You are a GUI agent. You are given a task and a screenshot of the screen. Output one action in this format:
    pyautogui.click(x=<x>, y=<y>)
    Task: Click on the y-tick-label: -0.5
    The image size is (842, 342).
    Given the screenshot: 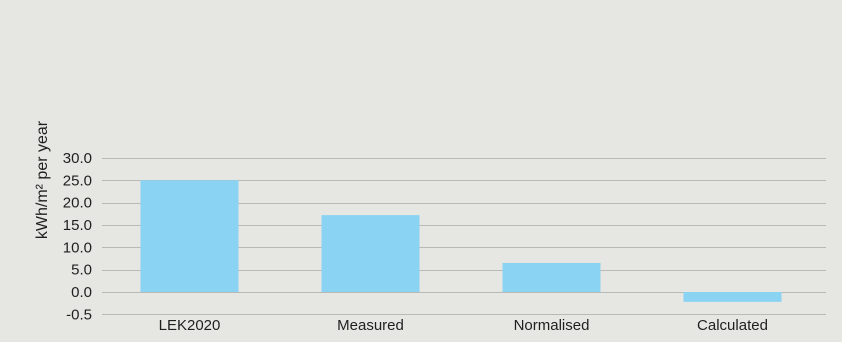 What is the action you would take?
    pyautogui.click(x=79, y=314)
    